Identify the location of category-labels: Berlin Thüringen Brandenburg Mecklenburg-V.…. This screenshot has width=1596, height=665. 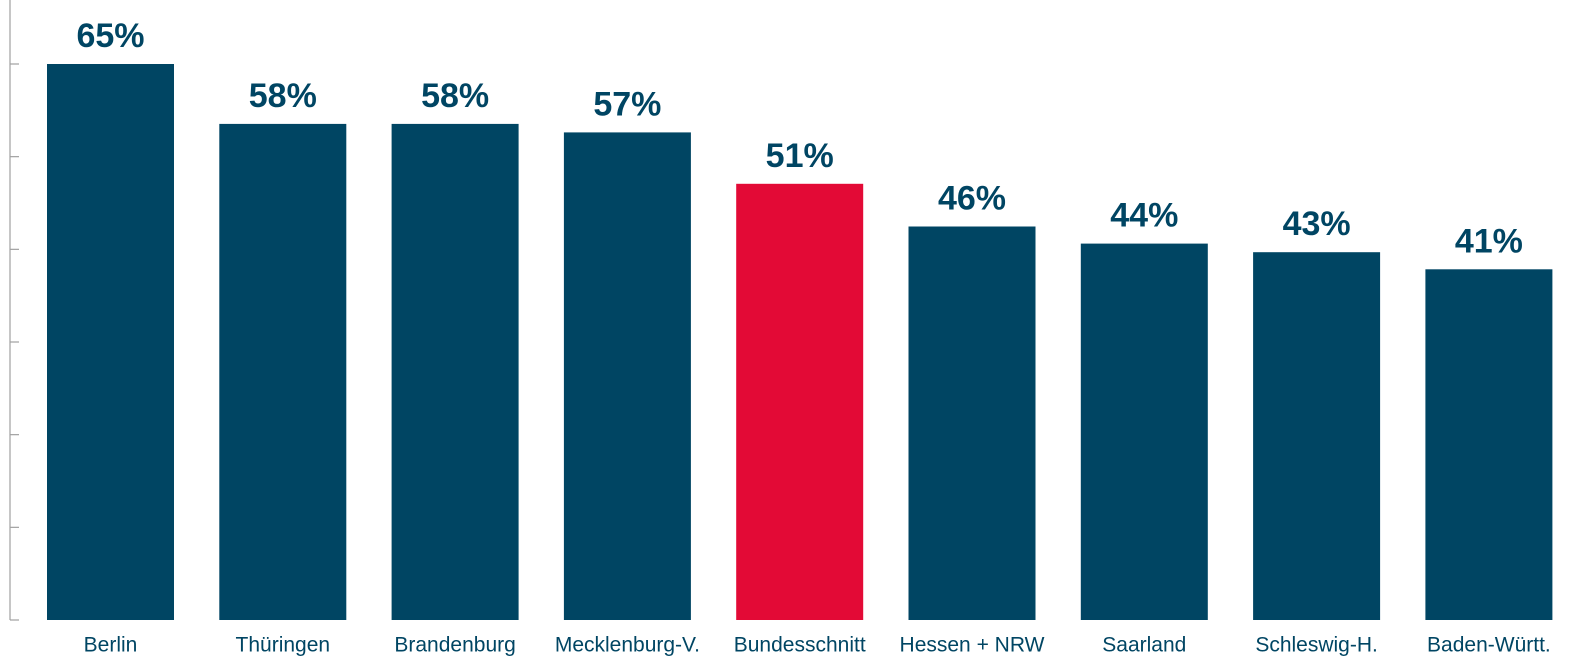
(817, 645).